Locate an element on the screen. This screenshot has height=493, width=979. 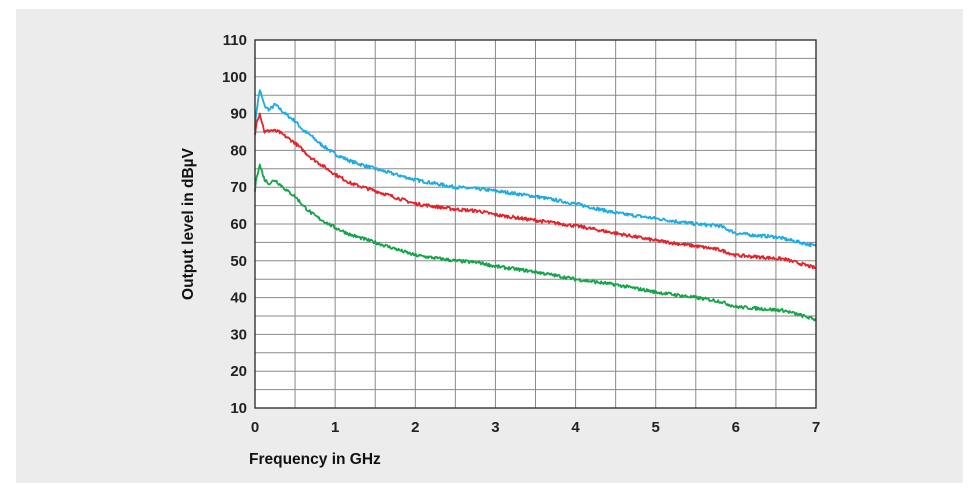
y-tick-label: 20 is located at coordinates (238, 371).